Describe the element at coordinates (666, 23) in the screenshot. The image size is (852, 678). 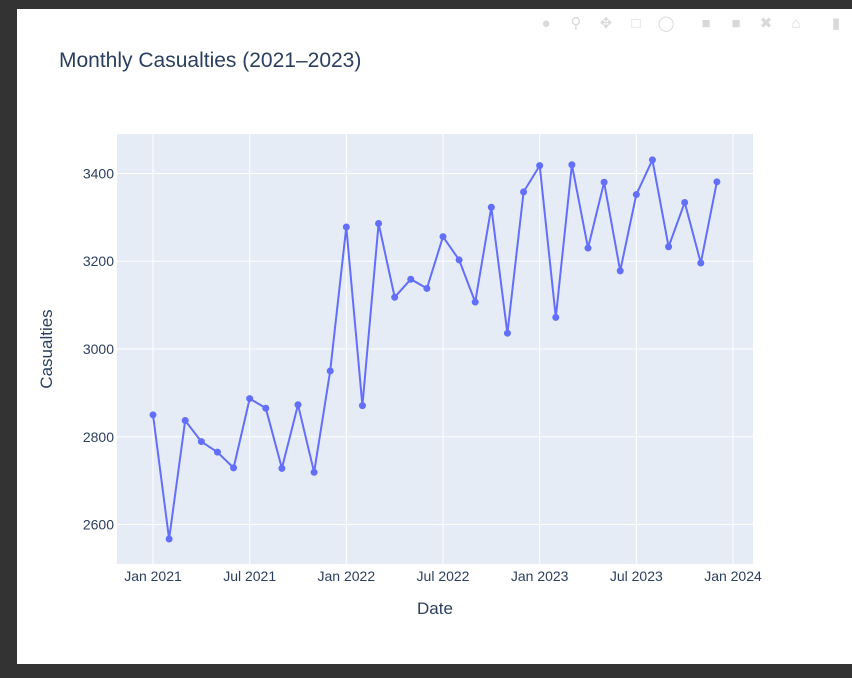
I see `lasso-icon: ◯` at that location.